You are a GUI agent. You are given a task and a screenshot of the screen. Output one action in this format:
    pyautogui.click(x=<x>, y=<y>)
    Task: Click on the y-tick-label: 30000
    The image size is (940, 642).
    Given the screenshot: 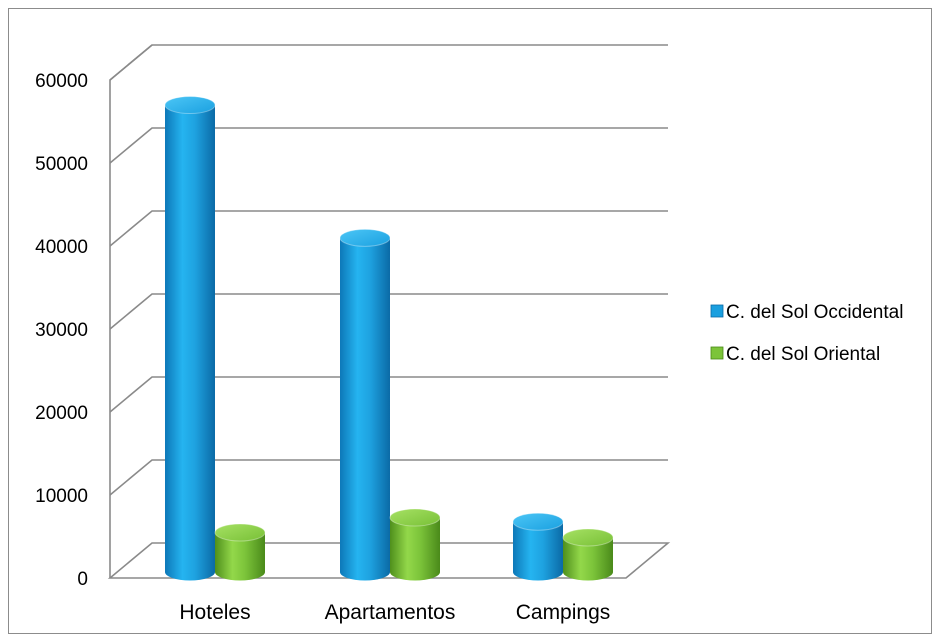 What is the action you would take?
    pyautogui.click(x=61, y=330)
    